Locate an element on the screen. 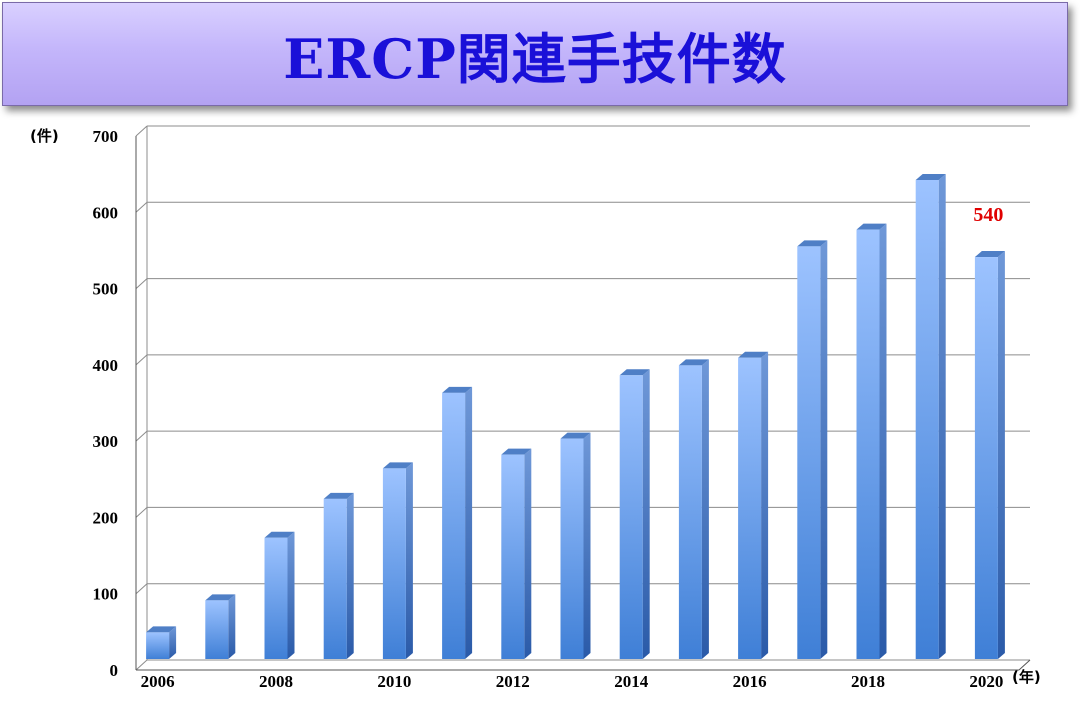  title-banner: ERCP関連手技件数 is located at coordinates (535, 54).